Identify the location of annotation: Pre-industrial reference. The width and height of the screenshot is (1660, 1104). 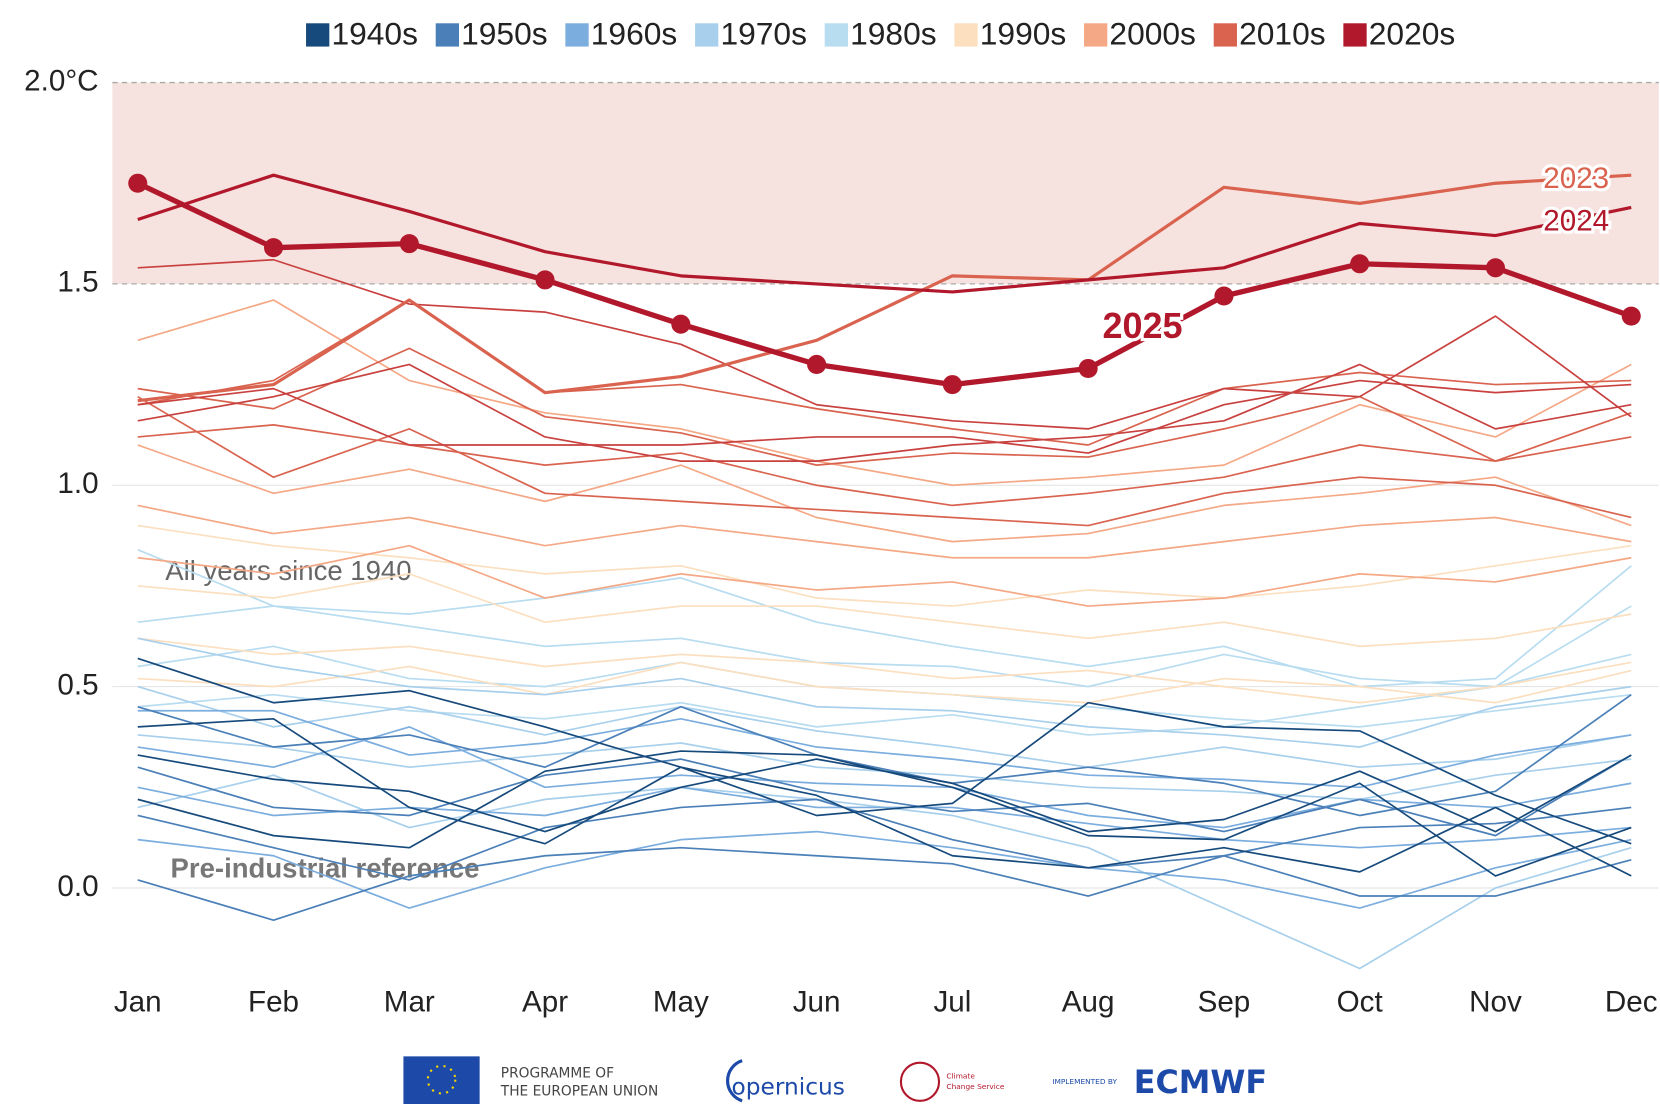
(325, 867).